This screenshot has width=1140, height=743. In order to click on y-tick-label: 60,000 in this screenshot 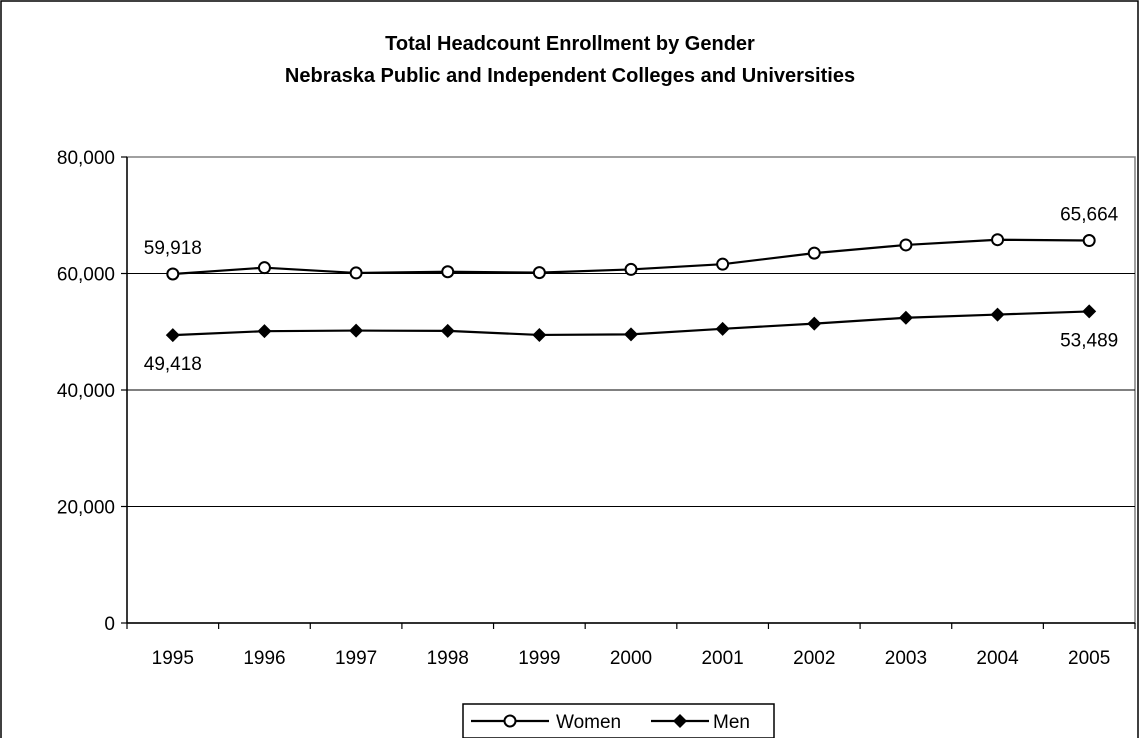, I will do `click(86, 275)`.